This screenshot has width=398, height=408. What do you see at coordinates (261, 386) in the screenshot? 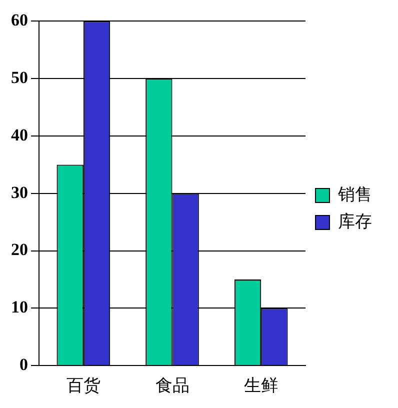
I see `x-tick-label: 生鲜` at bounding box center [261, 386].